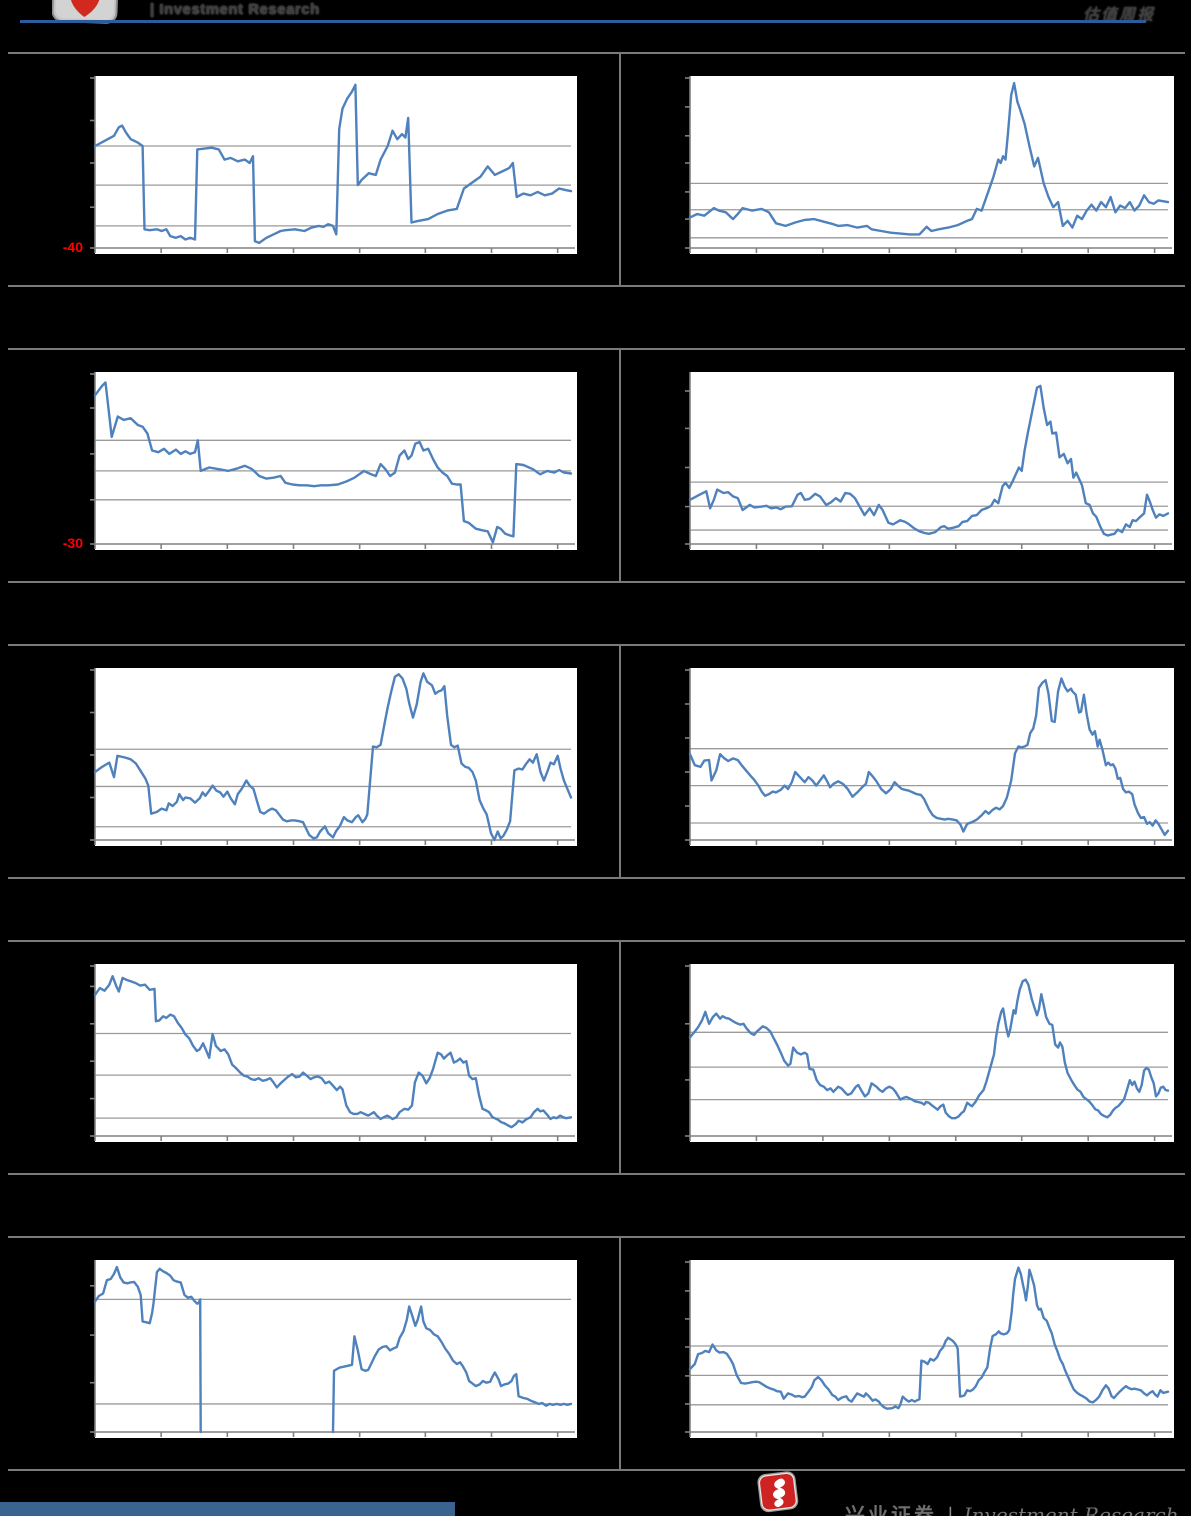 The width and height of the screenshot is (1191, 1516). I want to click on footer-brand-text: 兴业证券 | Investment Research, so click(1012, 1507).